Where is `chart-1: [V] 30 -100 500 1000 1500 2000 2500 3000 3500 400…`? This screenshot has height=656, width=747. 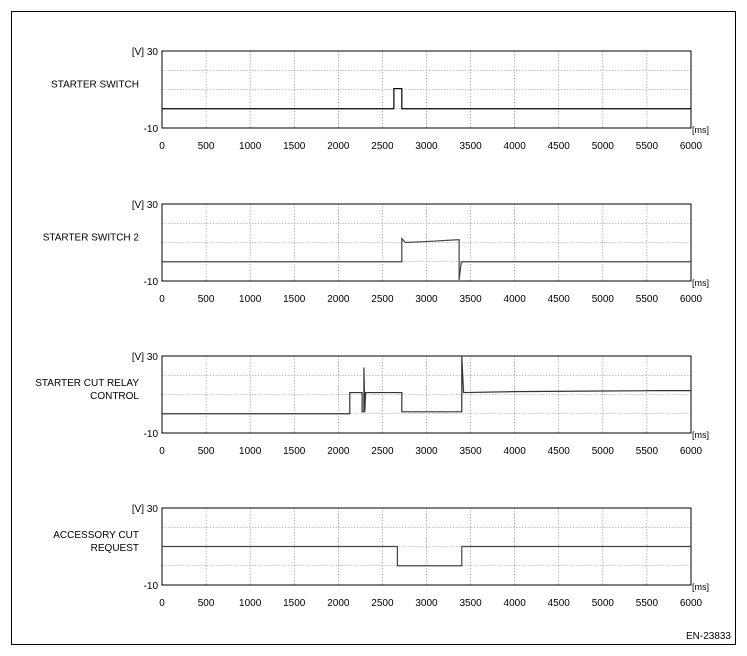 chart-1: [V] 30 -100 500 1000 1500 2000 2500 3000 3500 400… is located at coordinates (380, 99).